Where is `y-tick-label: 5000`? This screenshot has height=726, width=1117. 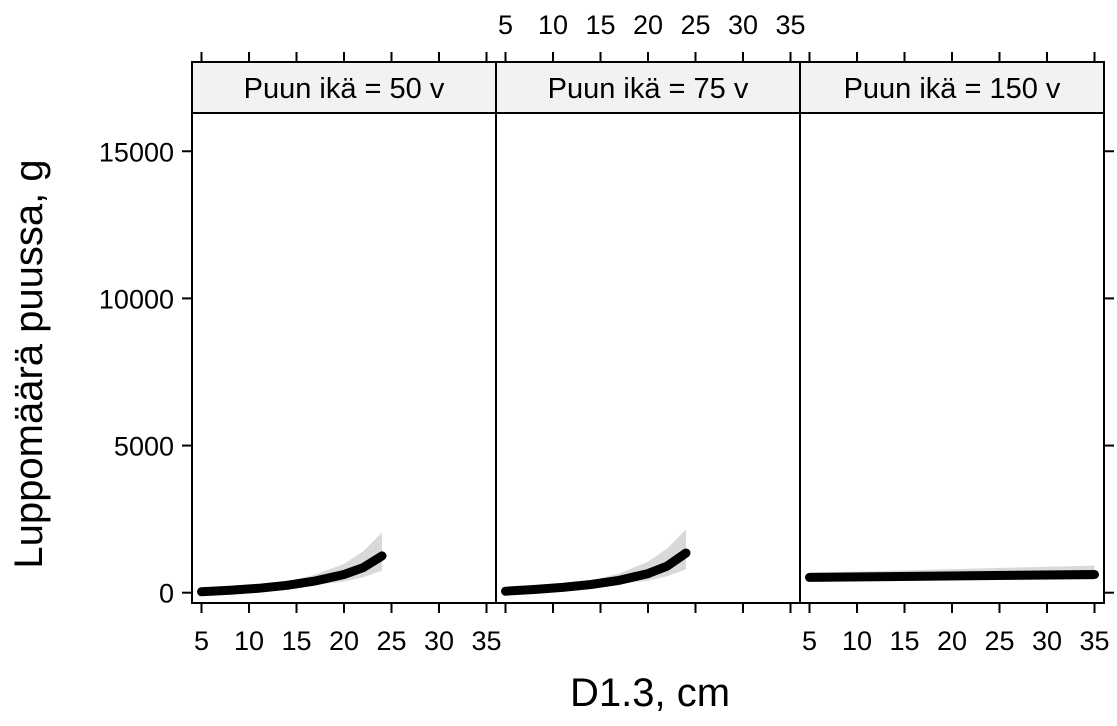
y-tick-label: 5000 is located at coordinates (144, 447).